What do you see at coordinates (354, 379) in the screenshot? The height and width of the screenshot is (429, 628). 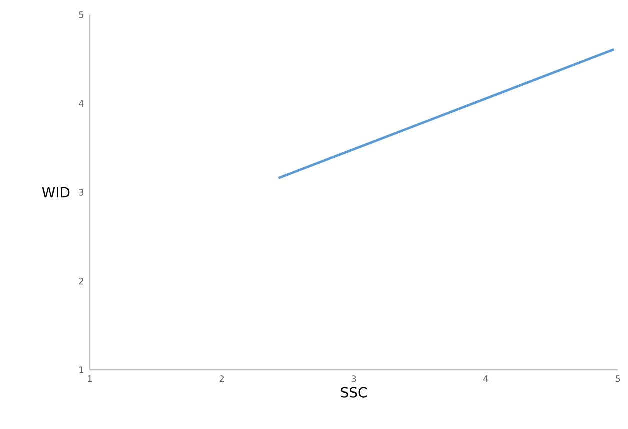 I see `x-tick-label: 3` at bounding box center [354, 379].